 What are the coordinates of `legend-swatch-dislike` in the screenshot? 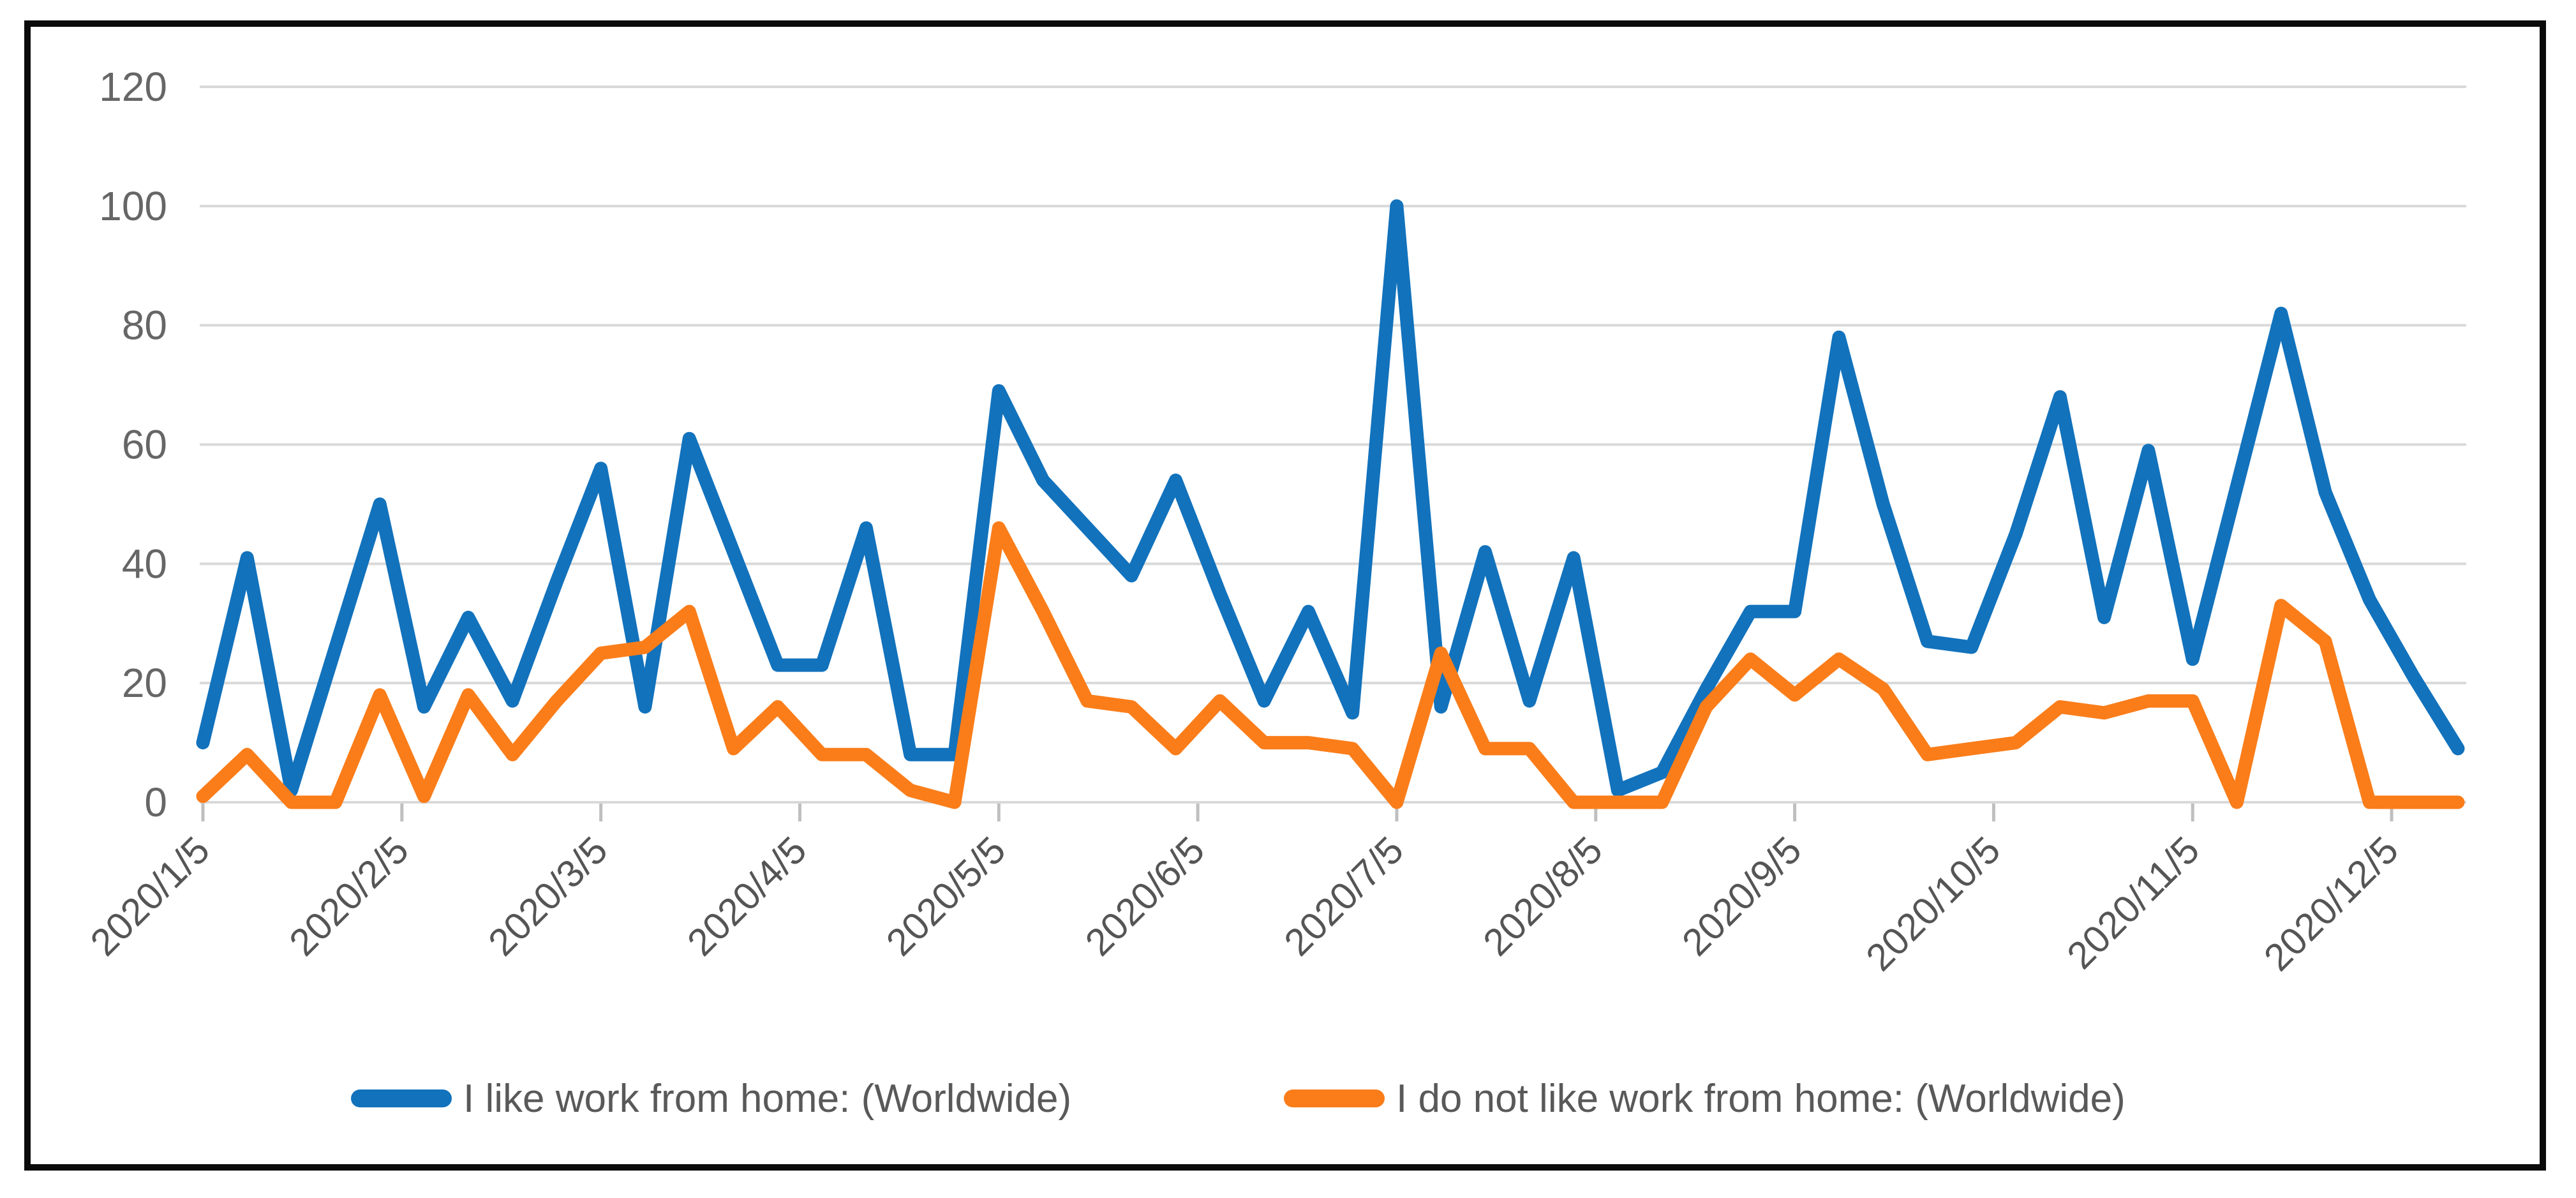 It's located at (1334, 1098).